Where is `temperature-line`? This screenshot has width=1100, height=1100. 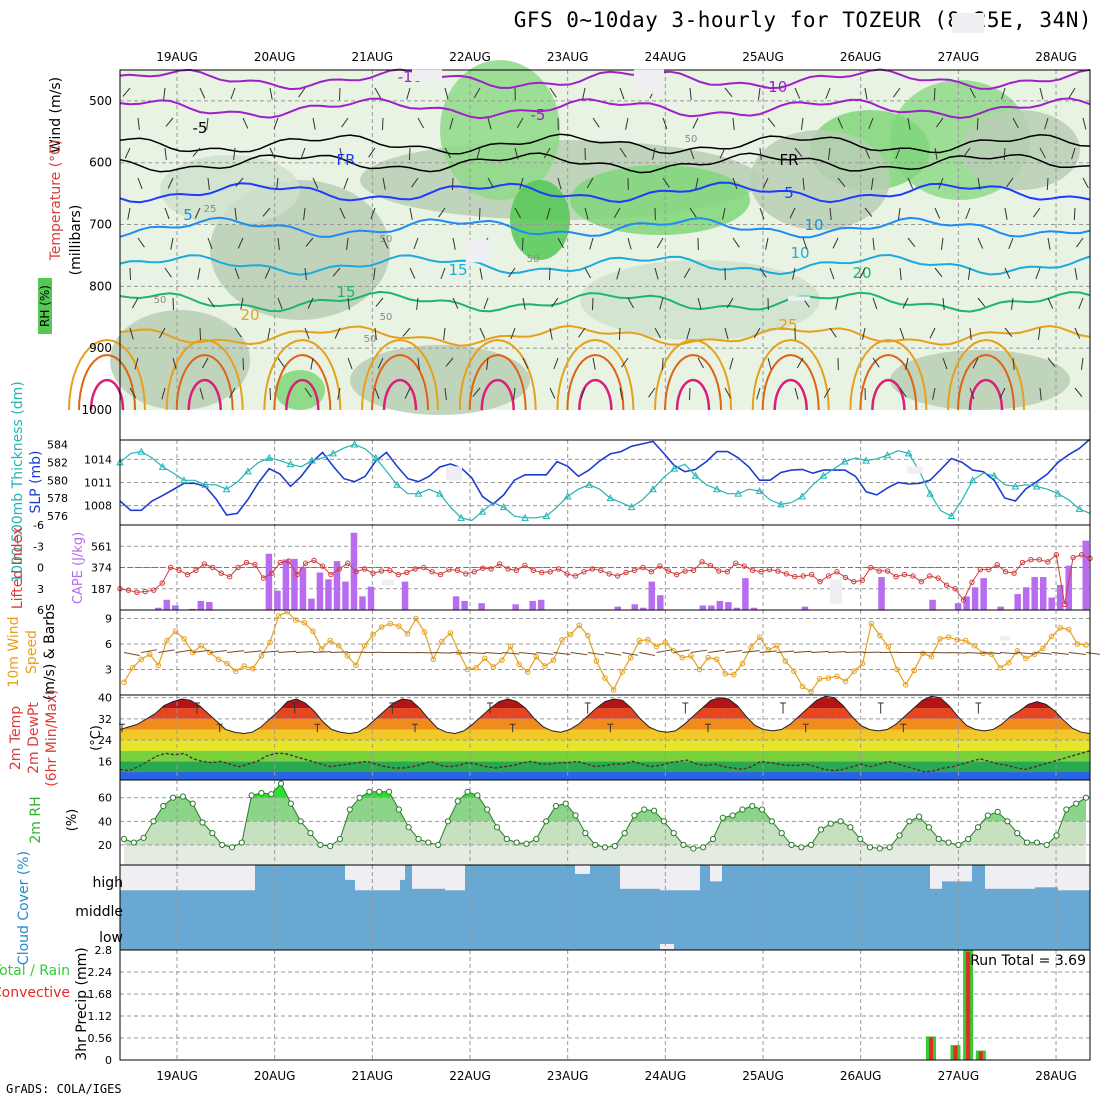
temperature-line is located at coordinates (605, 715).